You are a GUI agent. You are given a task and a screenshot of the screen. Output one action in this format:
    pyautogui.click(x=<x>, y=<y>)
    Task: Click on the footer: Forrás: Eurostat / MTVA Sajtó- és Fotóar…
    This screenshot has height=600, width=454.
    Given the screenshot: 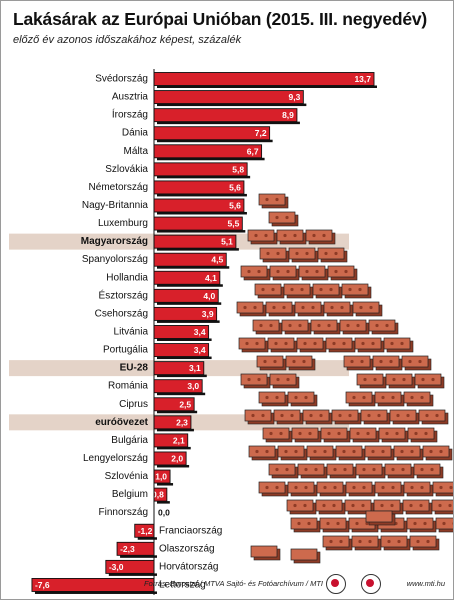 What is the action you would take?
    pyautogui.click(x=227, y=586)
    